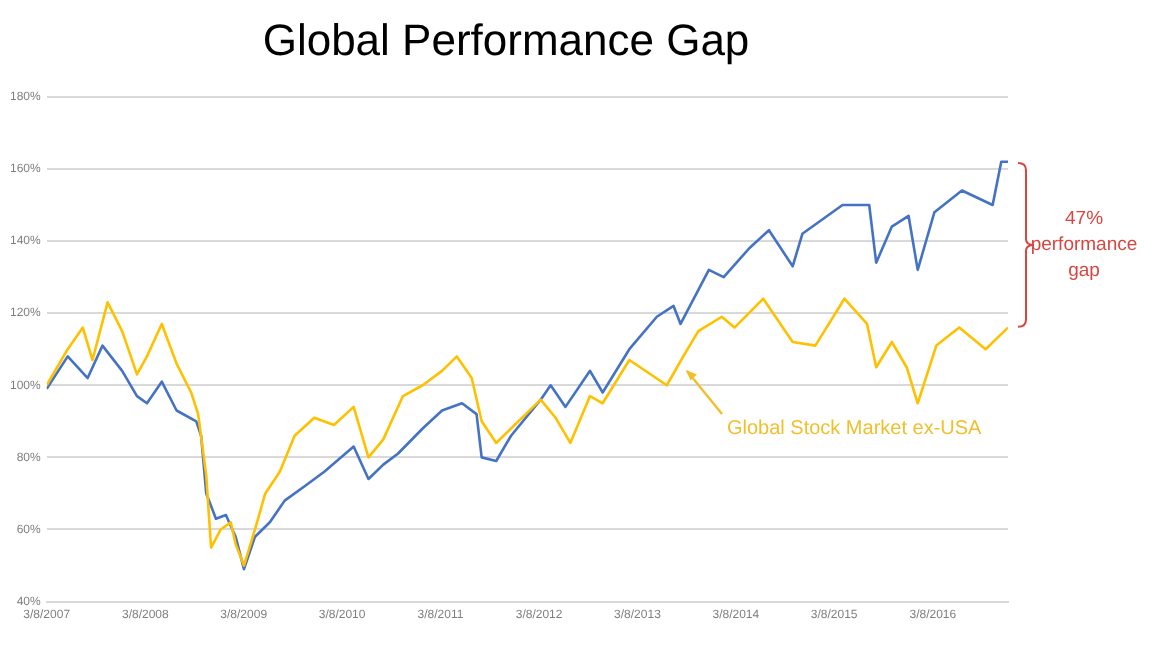  Describe the element at coordinates (854, 428) in the screenshot. I see `annotation: Global Stock Market ex-USA` at that location.